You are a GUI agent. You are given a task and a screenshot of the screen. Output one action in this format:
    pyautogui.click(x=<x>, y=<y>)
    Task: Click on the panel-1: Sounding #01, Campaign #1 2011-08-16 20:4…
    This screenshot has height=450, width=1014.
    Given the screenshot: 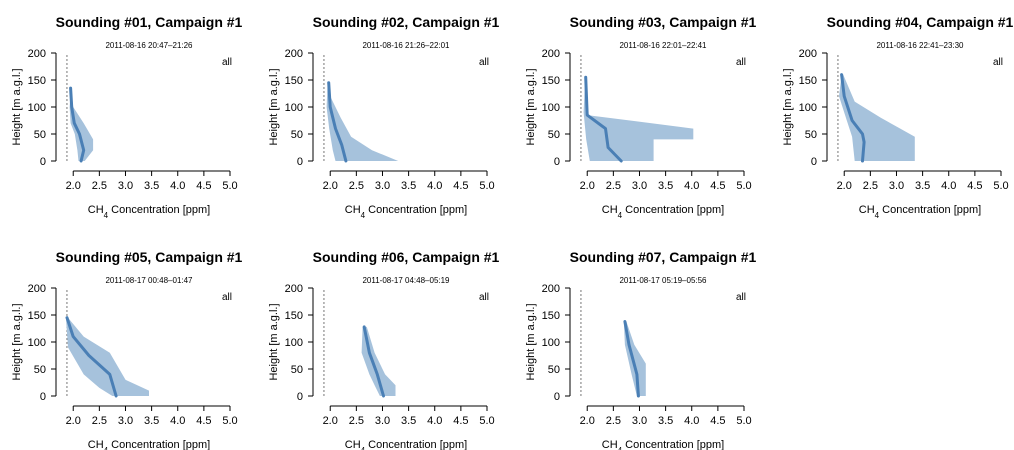 What is the action you would take?
    pyautogui.click(x=127, y=117)
    